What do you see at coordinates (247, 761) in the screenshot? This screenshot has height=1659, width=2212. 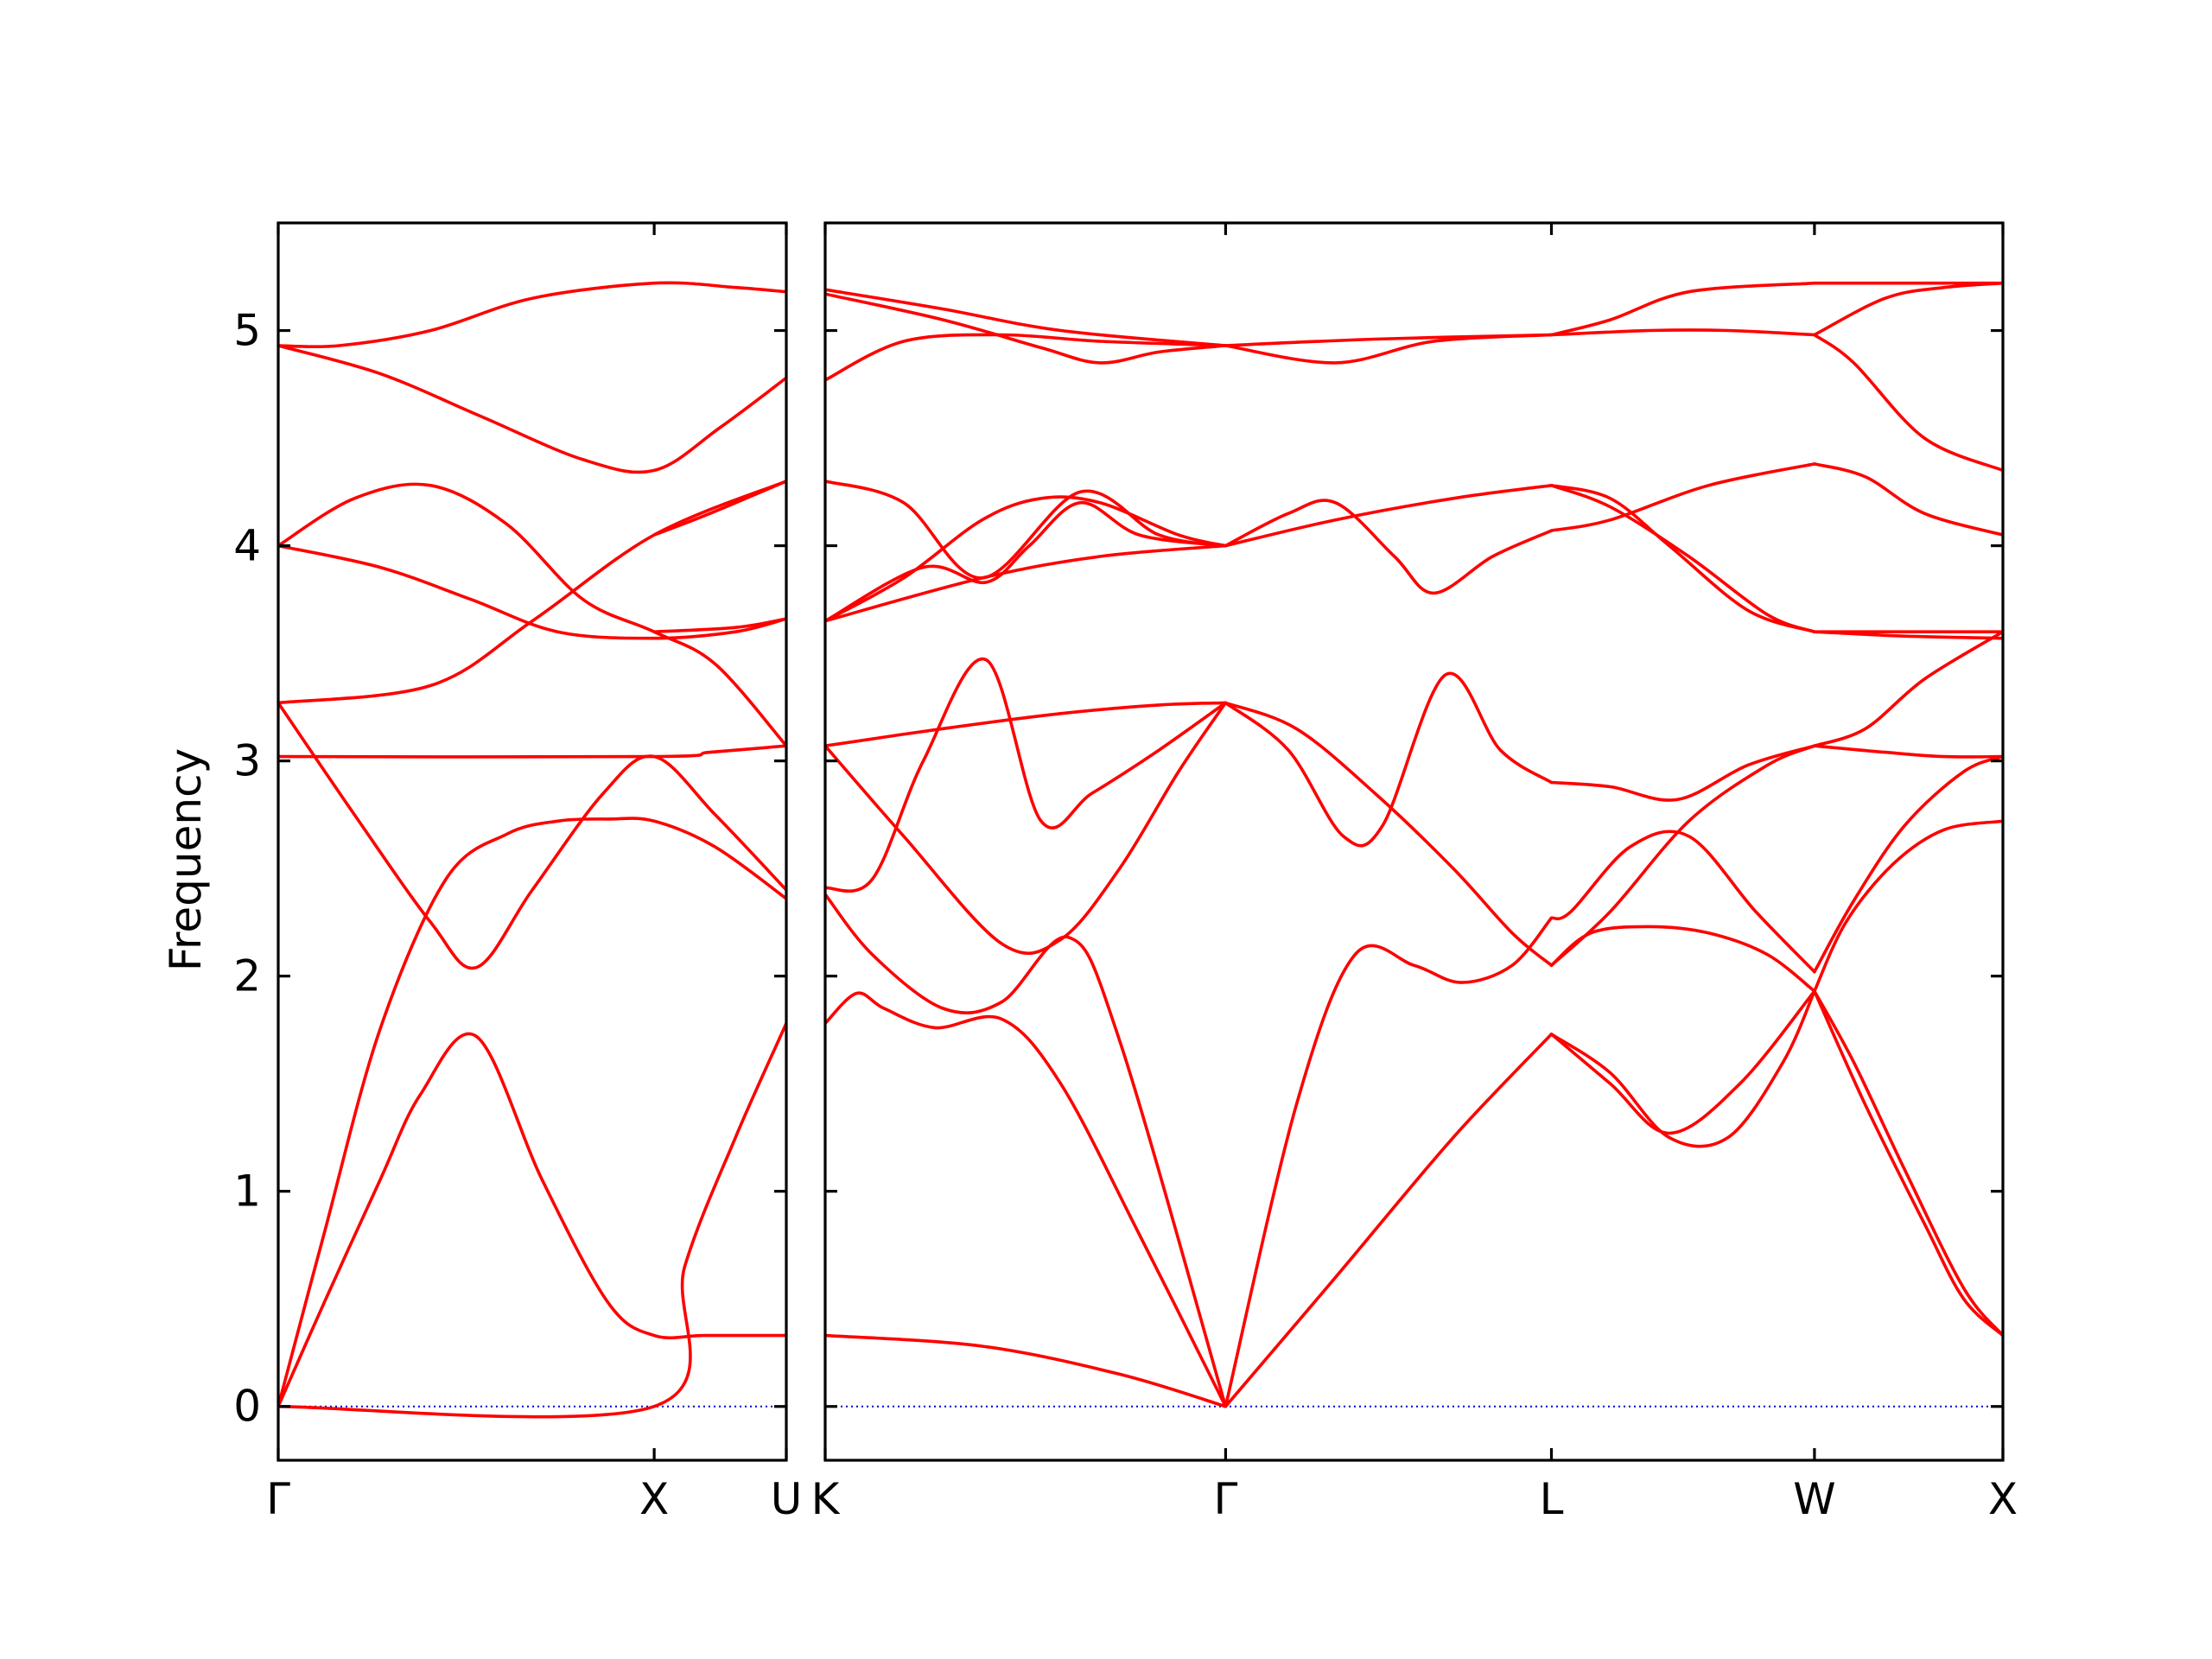 I see `y-tick-label: 3` at bounding box center [247, 761].